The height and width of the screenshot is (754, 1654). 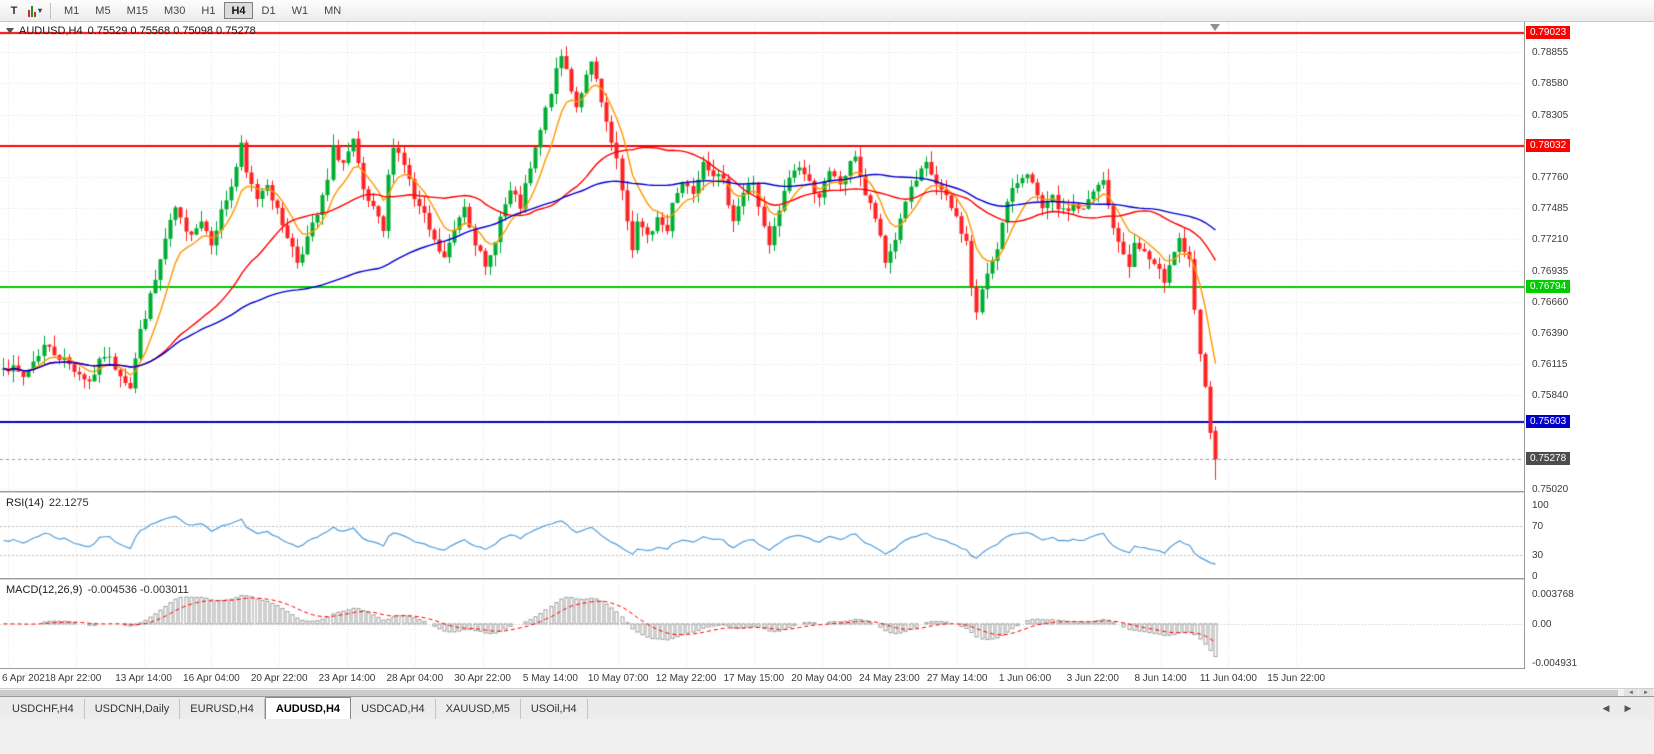 I want to click on timeframe-button-d1: D1, so click(x=269, y=10).